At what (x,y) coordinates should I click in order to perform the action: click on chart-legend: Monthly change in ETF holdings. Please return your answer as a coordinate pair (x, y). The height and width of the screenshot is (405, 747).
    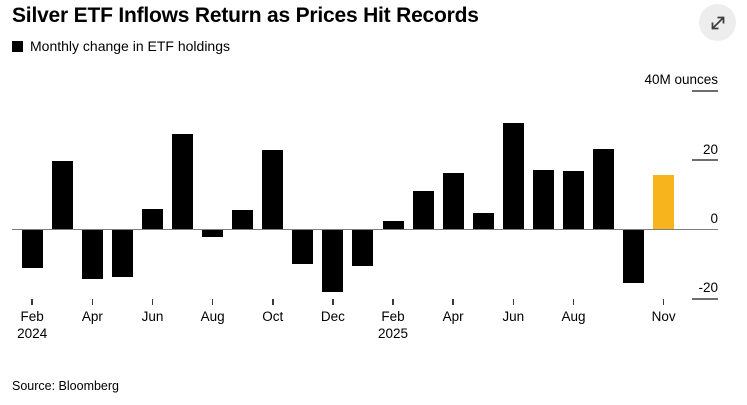
    Looking at the image, I should click on (121, 46).